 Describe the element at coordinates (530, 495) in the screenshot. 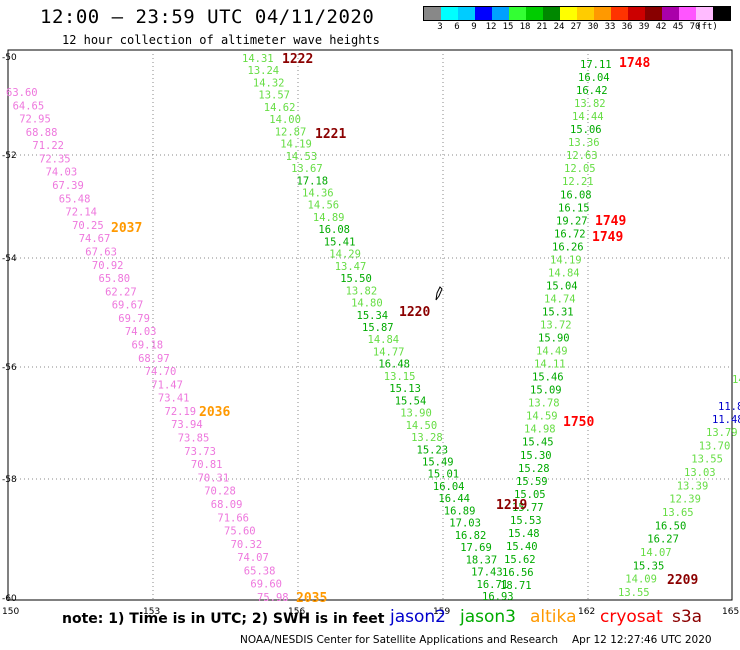

I see `cryosat-swh-value: 15.05` at that location.